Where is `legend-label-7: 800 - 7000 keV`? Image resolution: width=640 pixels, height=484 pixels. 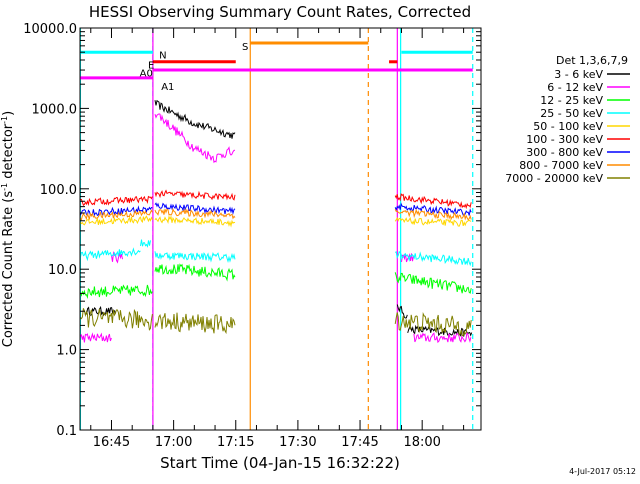 legend-label-7: 800 - 7000 keV is located at coordinates (561, 165).